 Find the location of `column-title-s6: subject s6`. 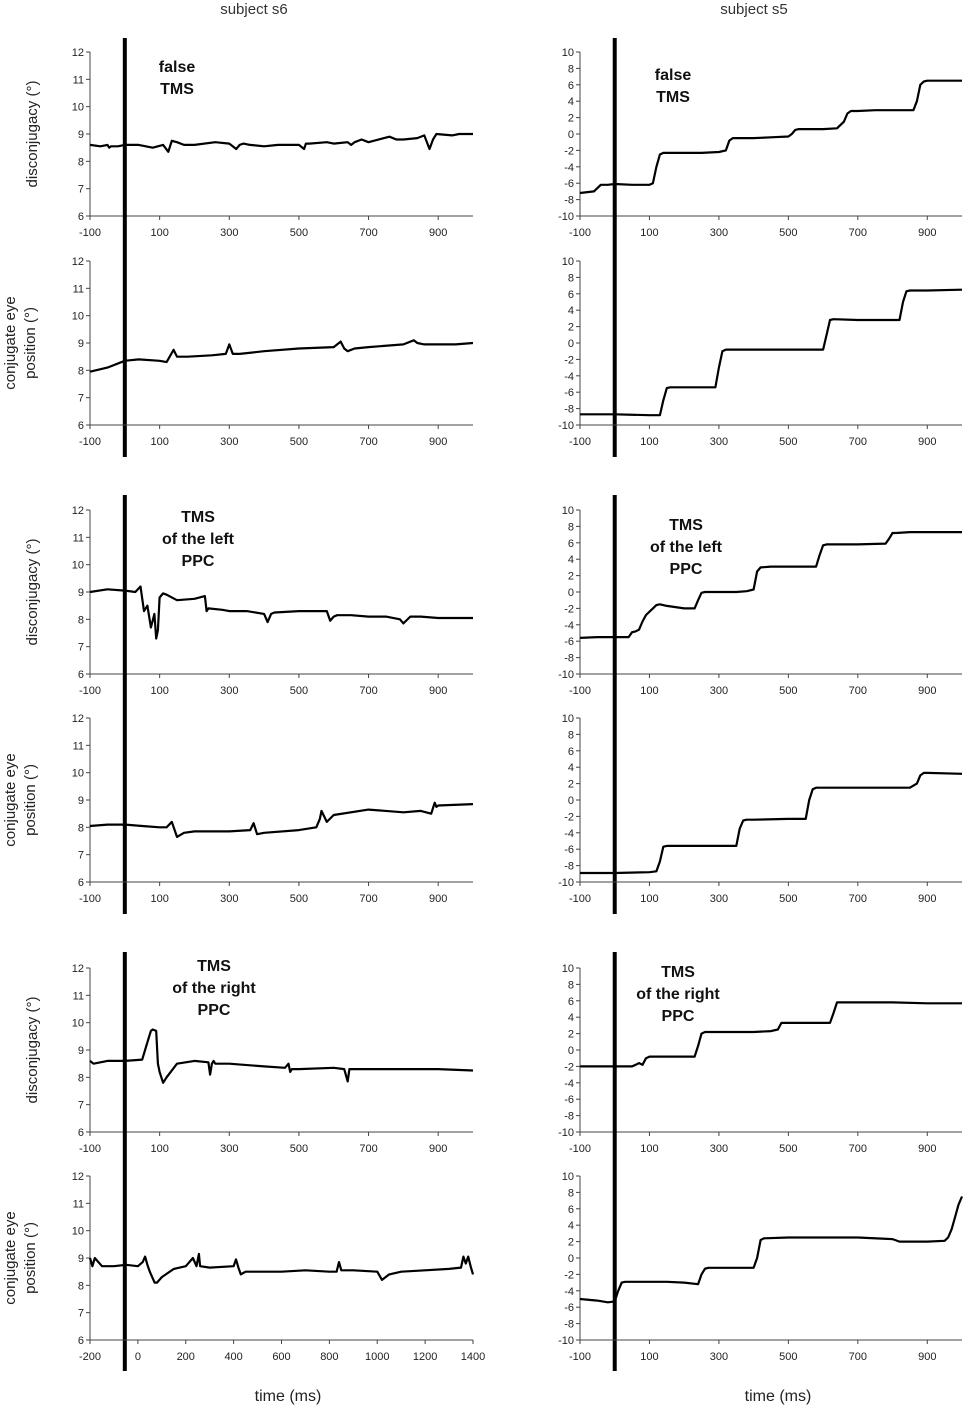

column-title-s6: subject s6 is located at coordinates (254, 9).